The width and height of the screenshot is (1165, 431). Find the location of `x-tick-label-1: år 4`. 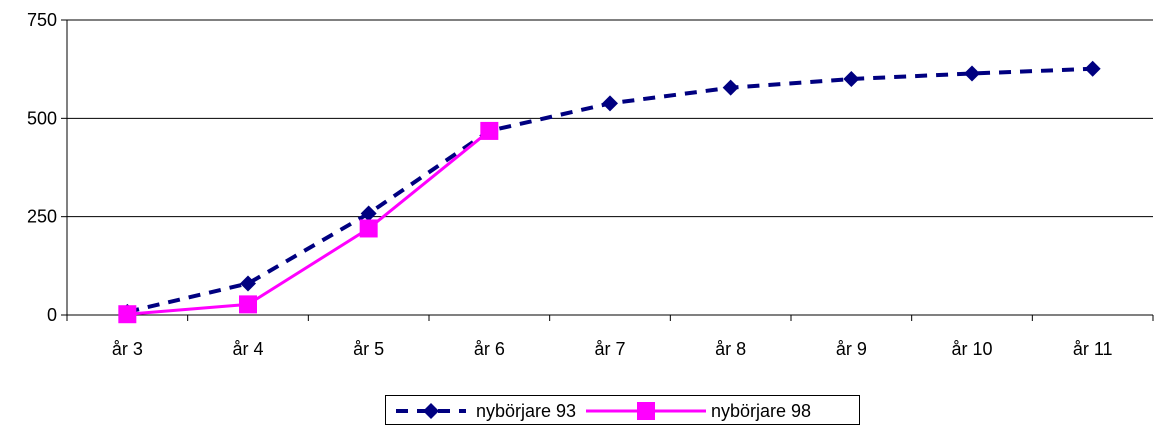

x-tick-label-1: år 4 is located at coordinates (247, 349).